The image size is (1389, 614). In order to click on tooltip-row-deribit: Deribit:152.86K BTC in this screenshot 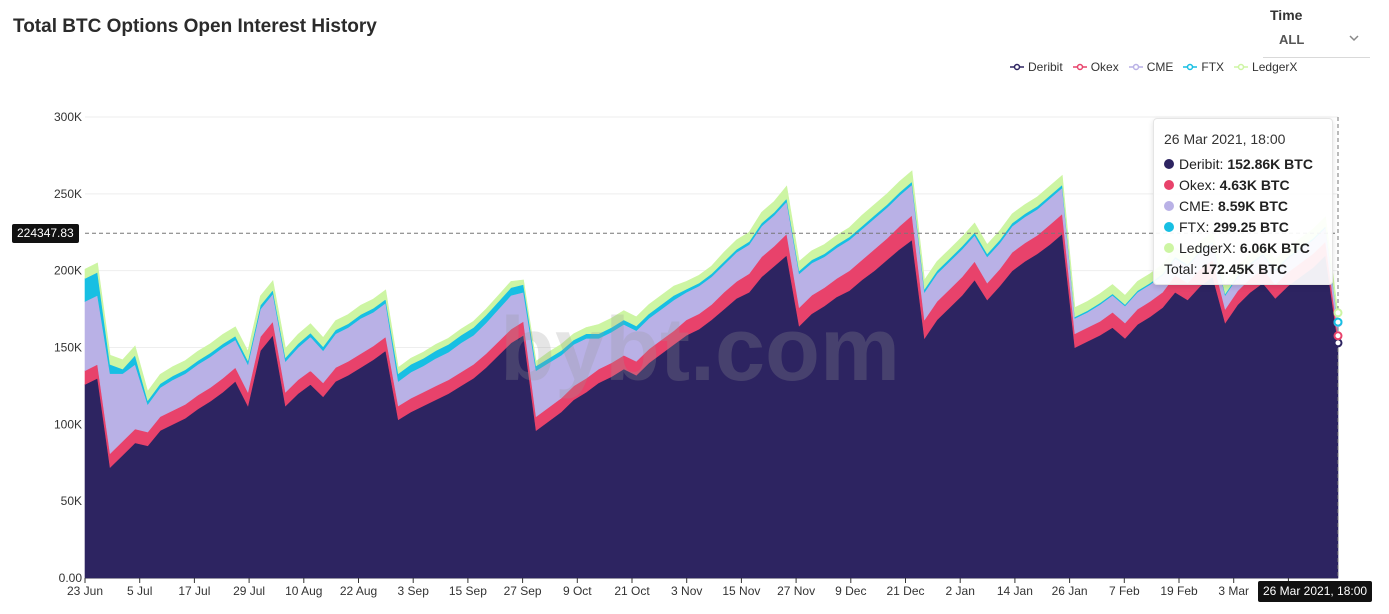, I will do `click(1243, 163)`.